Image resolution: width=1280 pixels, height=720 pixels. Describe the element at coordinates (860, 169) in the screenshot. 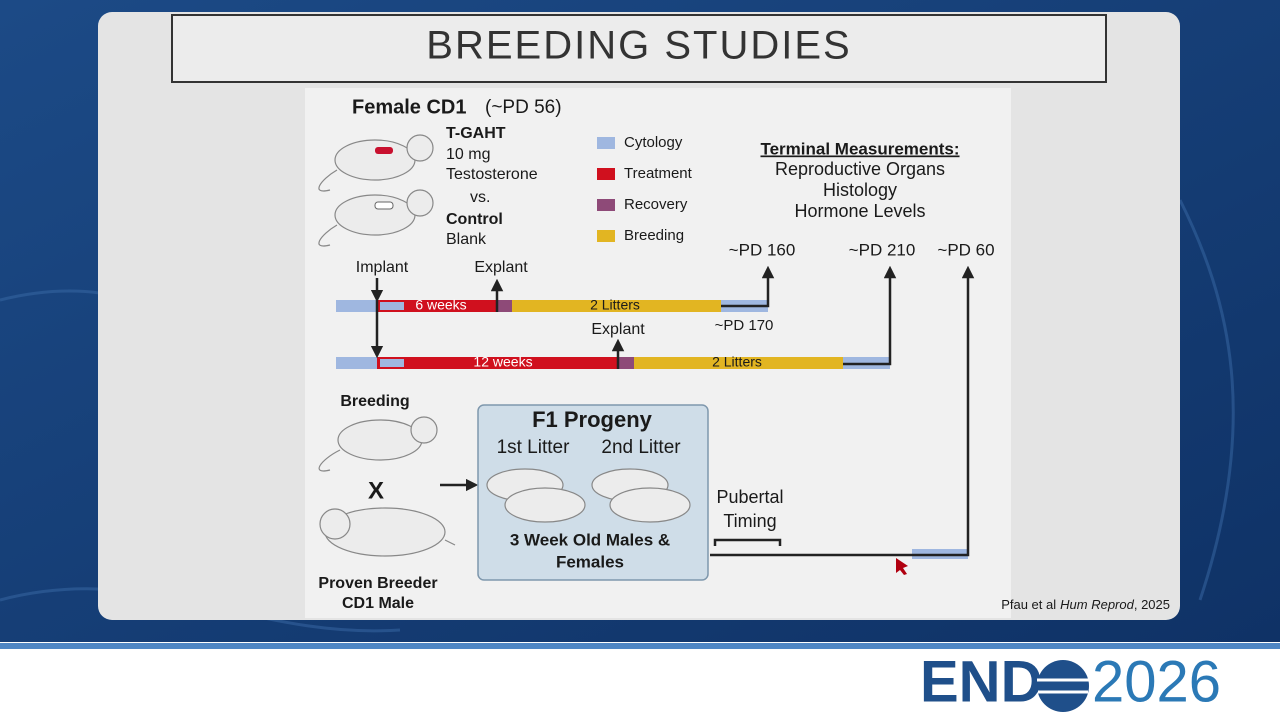

I see `terminal-item: Reproductive Organs` at that location.